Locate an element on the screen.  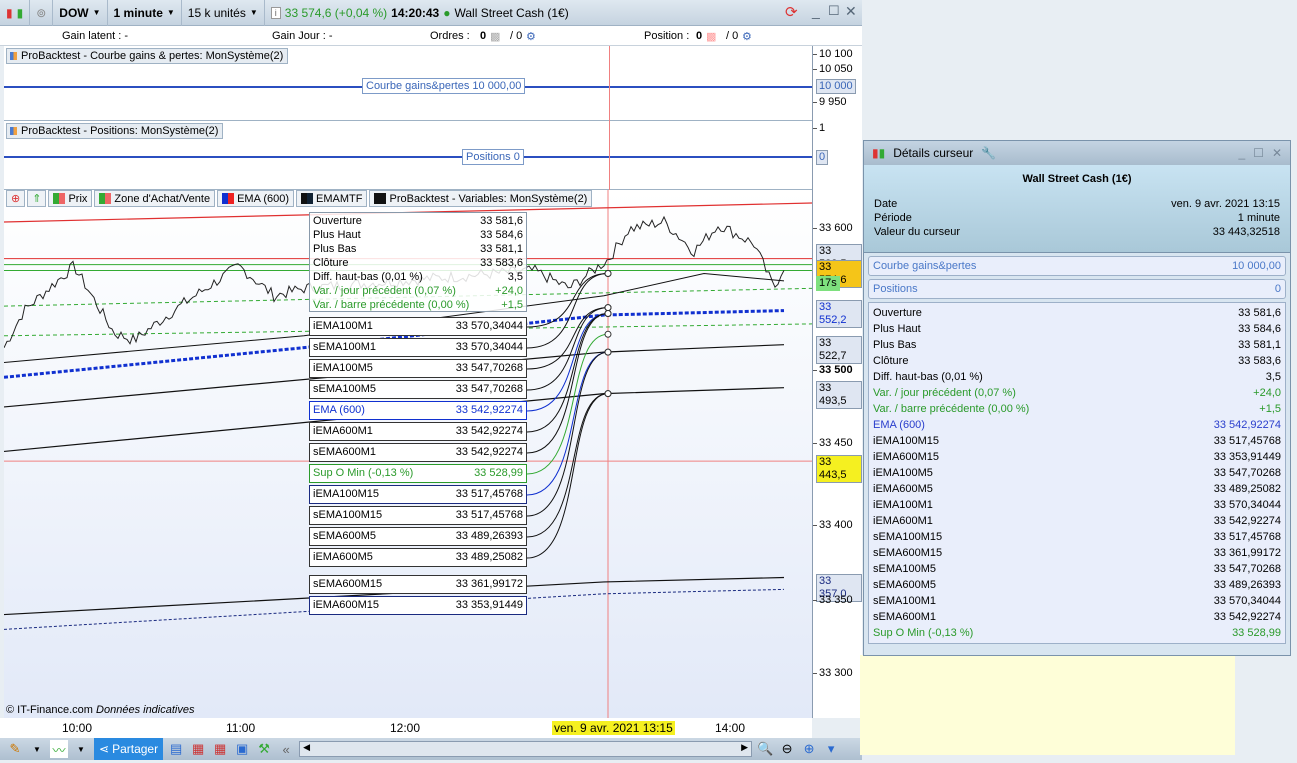
instrument-name: Wall Street Cash (1€) is located at coordinates (1077, 179).